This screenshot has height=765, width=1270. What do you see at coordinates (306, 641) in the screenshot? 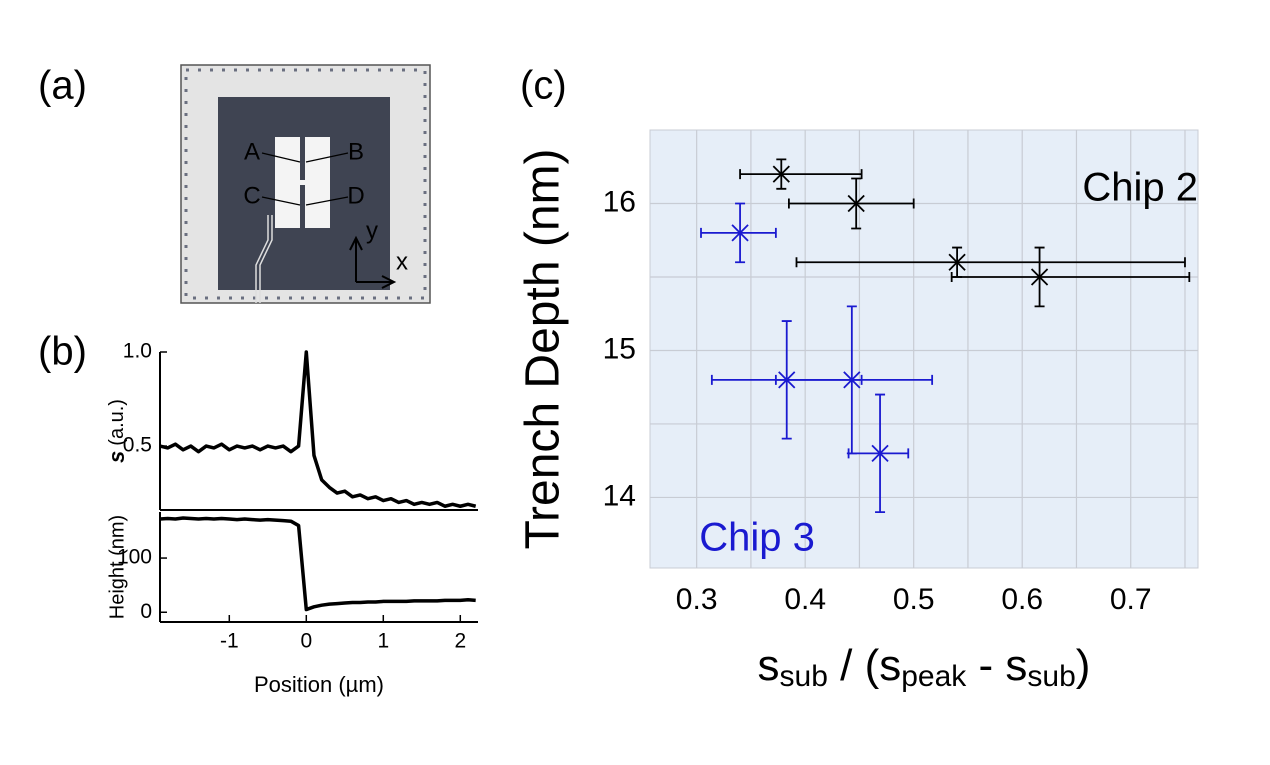
I see `x-tick-label: 0` at bounding box center [306, 641].